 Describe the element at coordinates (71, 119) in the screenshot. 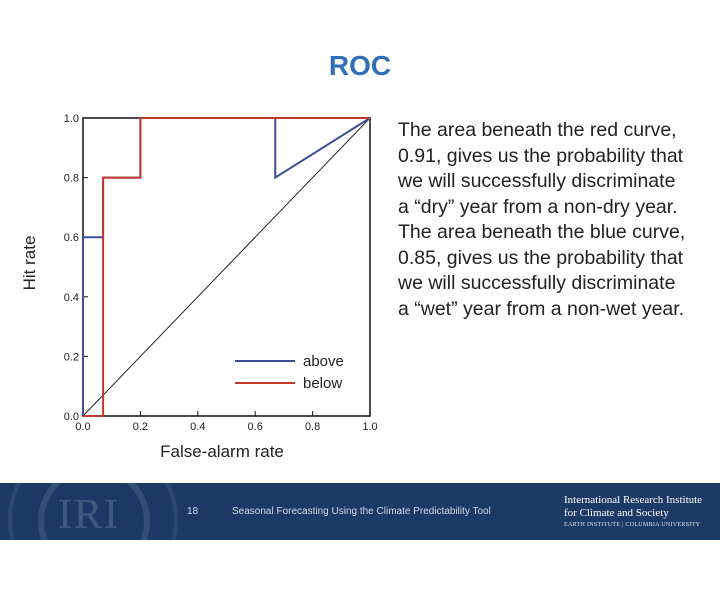

I see `y-tick-label: 1.0` at that location.